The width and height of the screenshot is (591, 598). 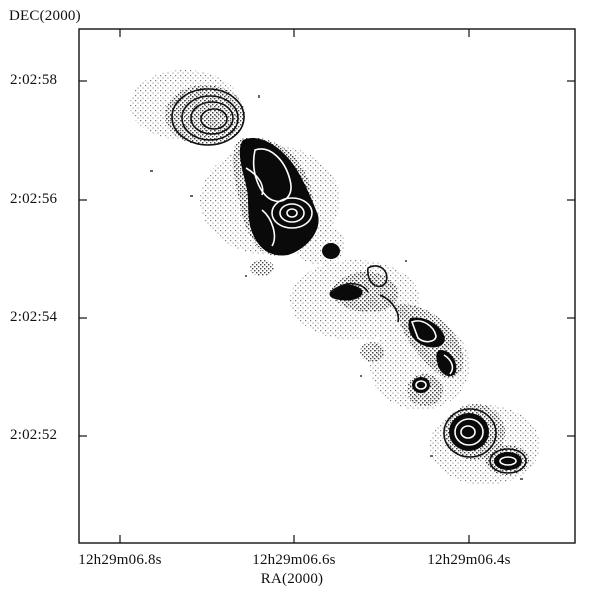 I want to click on y-tick-label: 2:02:56, so click(x=34, y=199).